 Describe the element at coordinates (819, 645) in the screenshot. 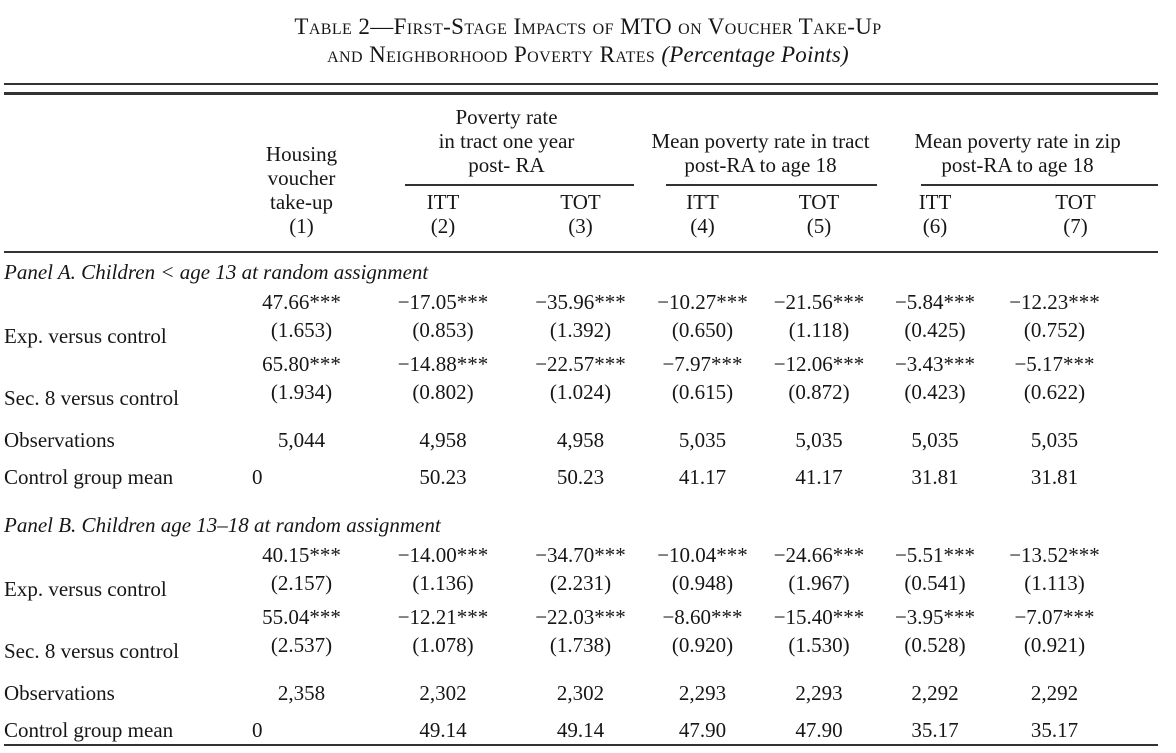

I see `se-cell: (1.530)` at that location.